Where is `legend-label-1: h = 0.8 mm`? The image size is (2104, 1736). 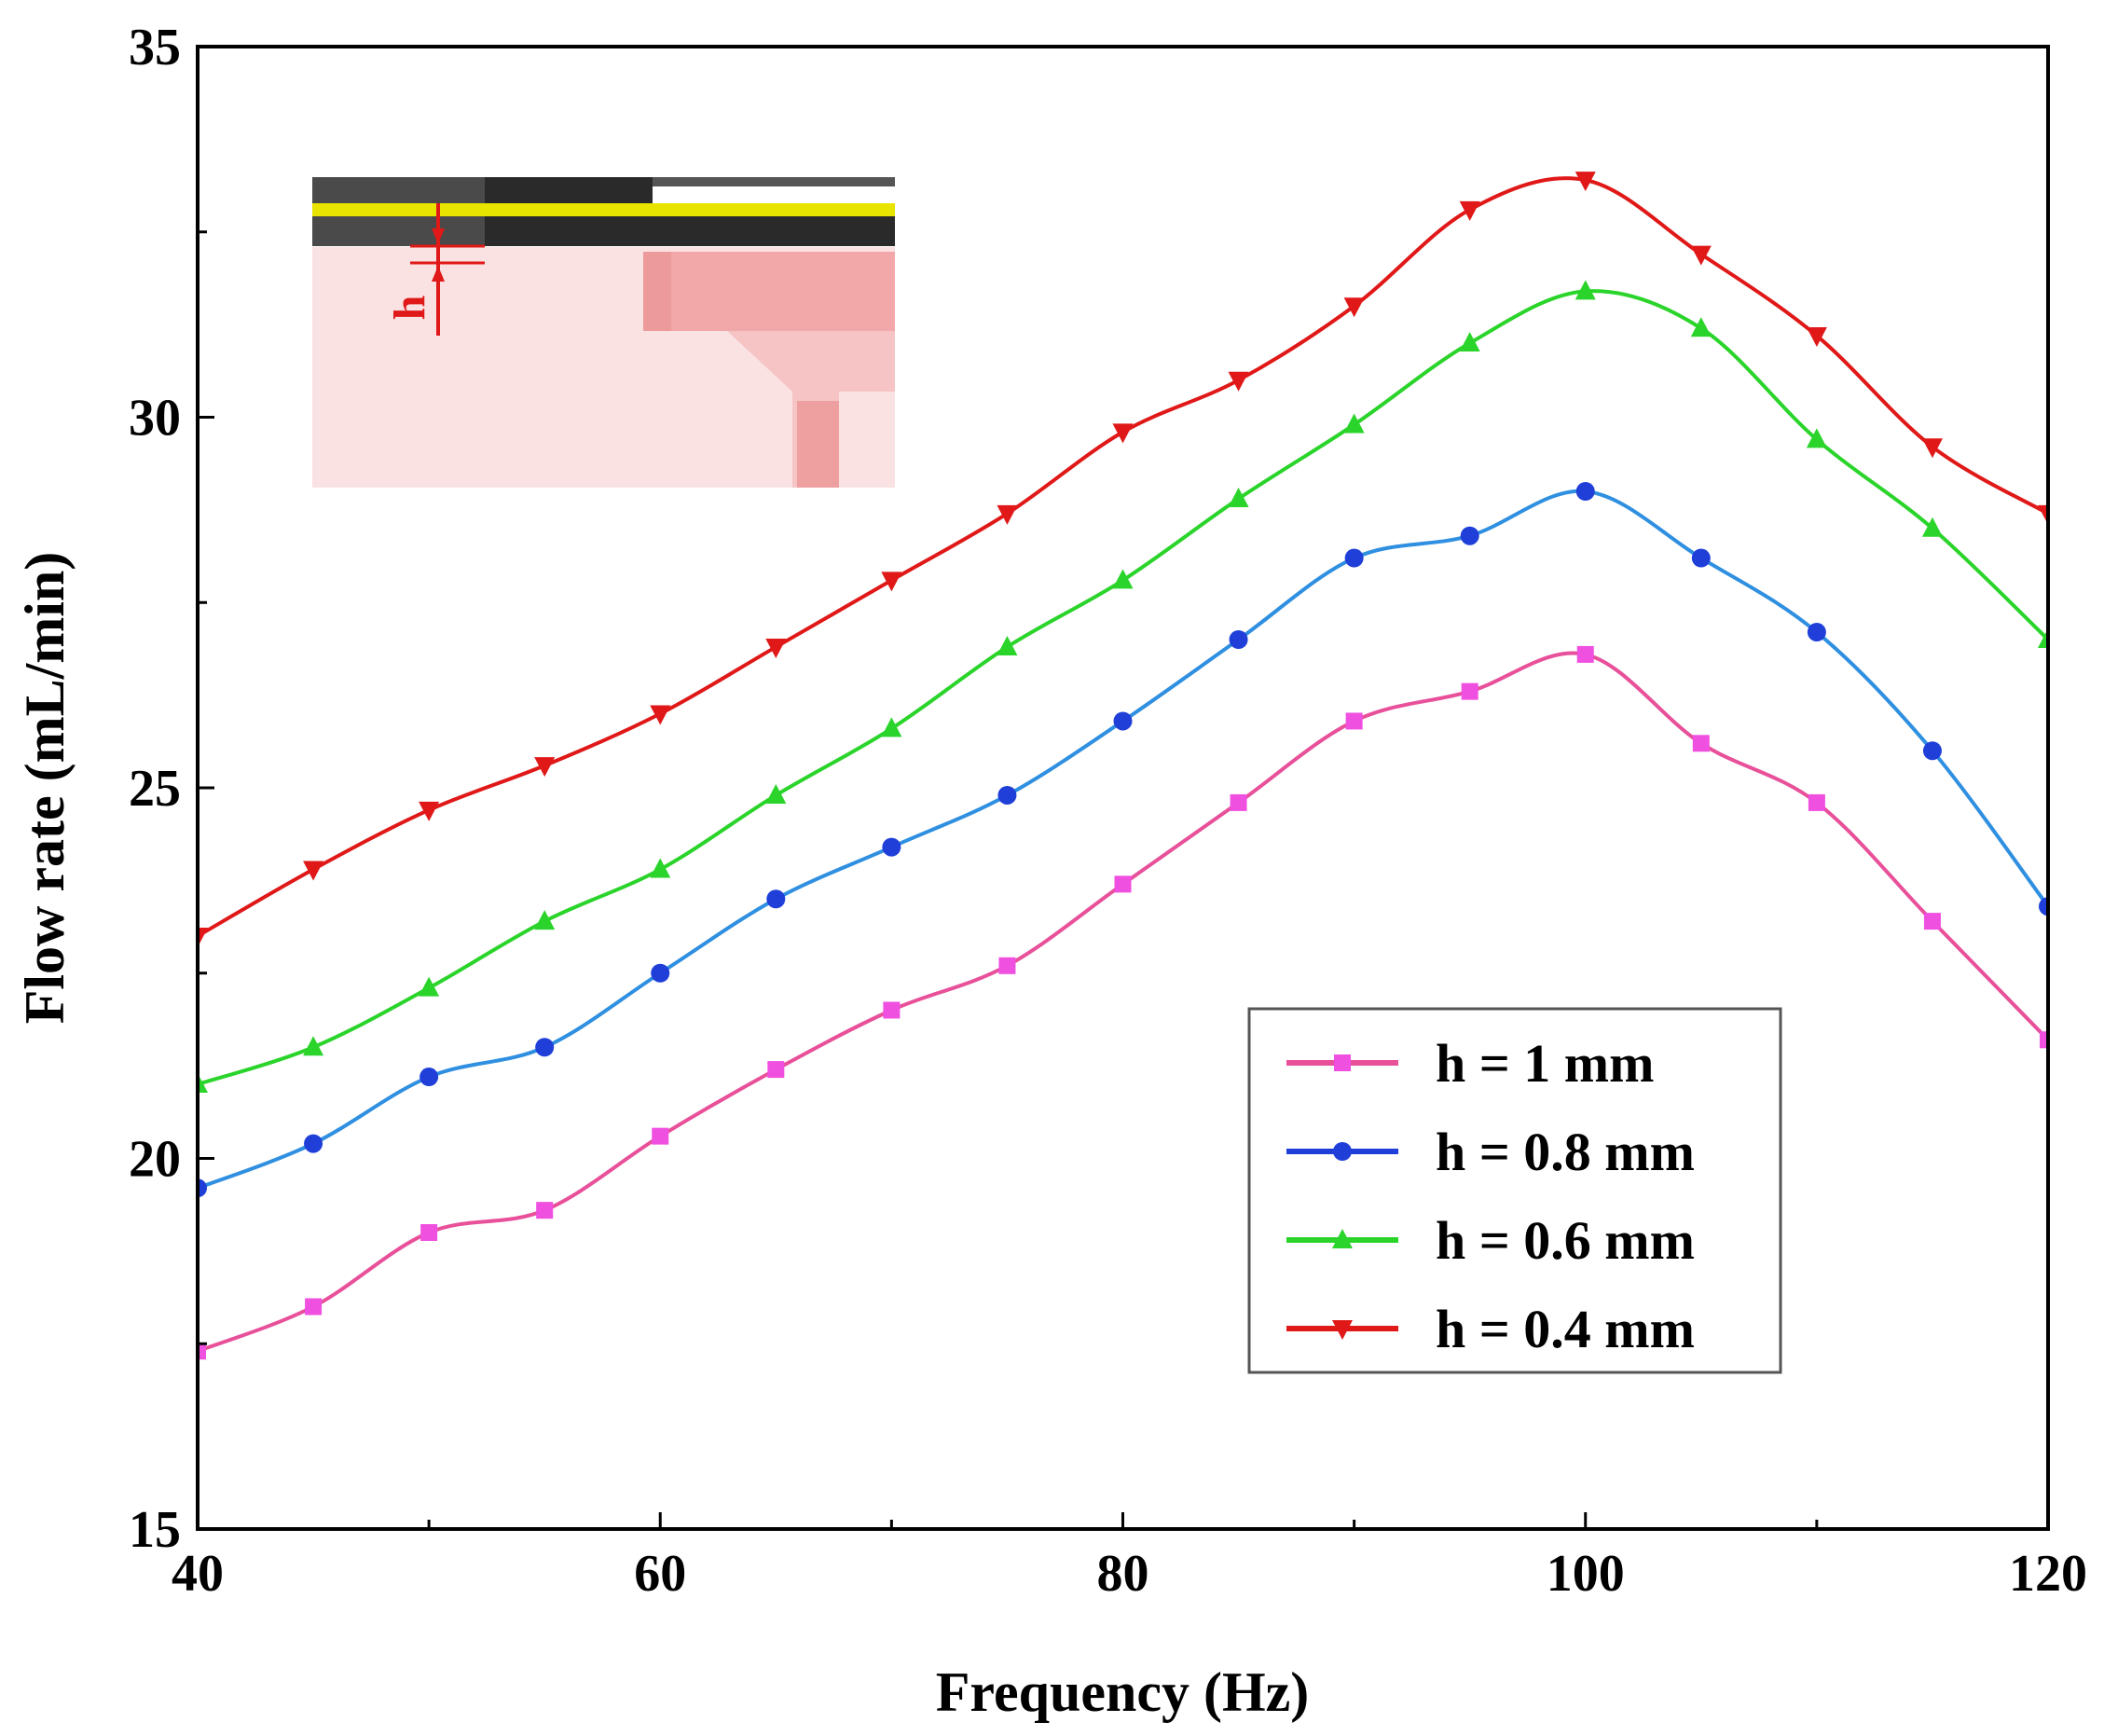
legend-label-1: h = 0.8 mm is located at coordinates (1565, 1152).